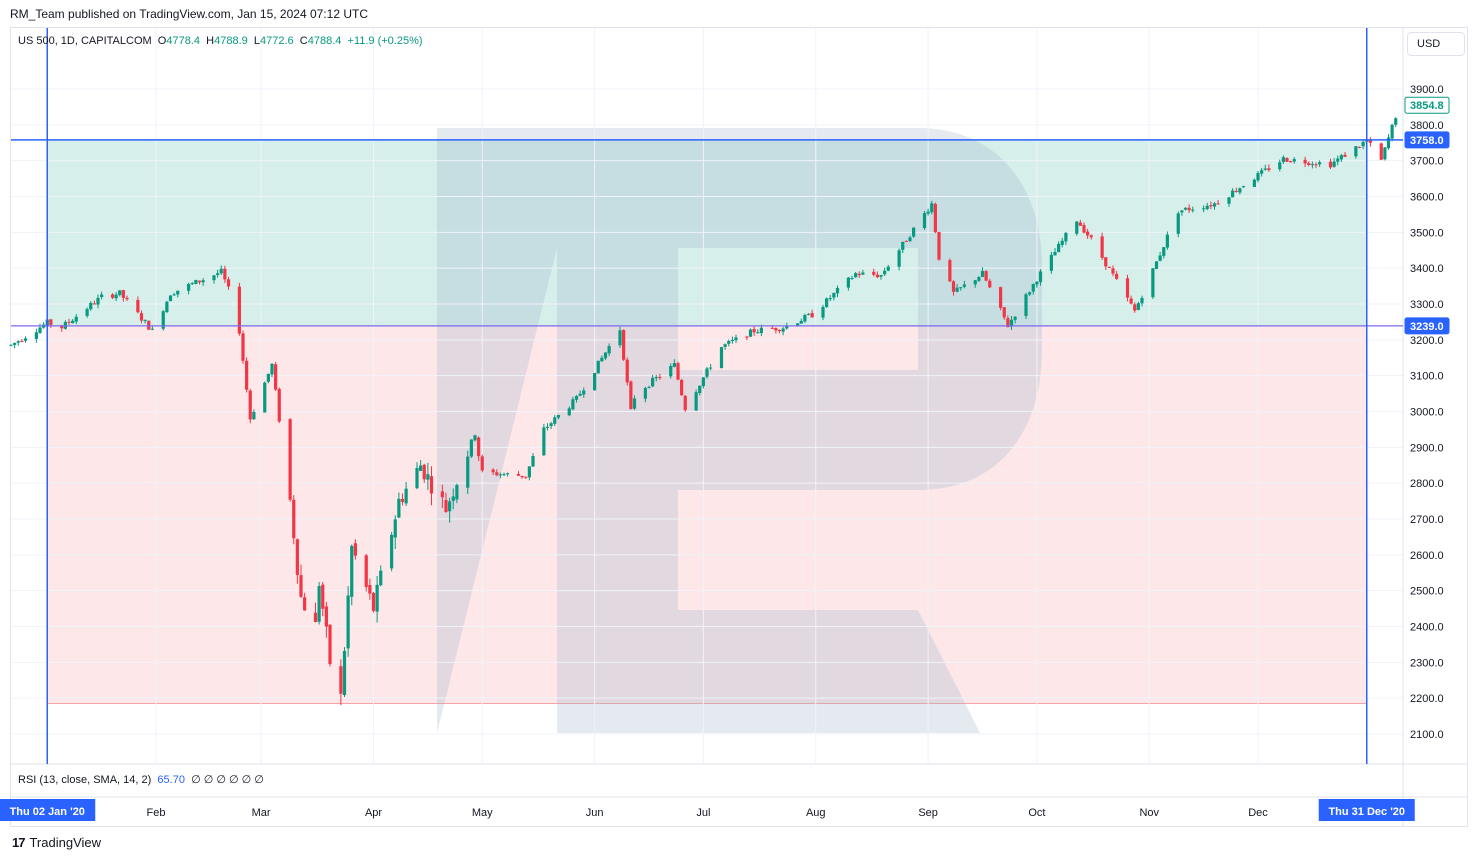 Image resolution: width=1477 pixels, height=861 pixels. What do you see at coordinates (1427, 141) in the screenshot?
I see `upper-level-tag-text: 3758.0` at bounding box center [1427, 141].